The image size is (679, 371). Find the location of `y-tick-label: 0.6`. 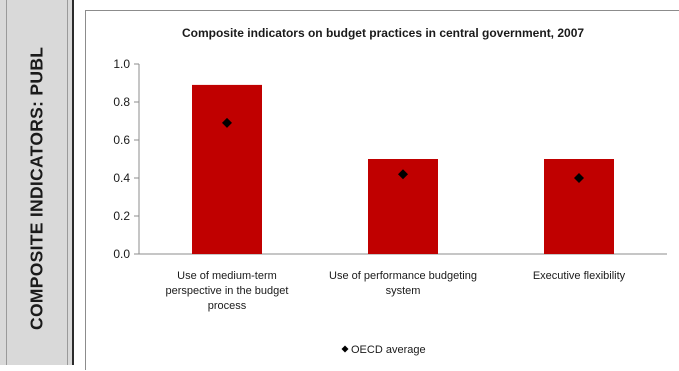

y-tick-label: 0.6 is located at coordinates (121, 140).